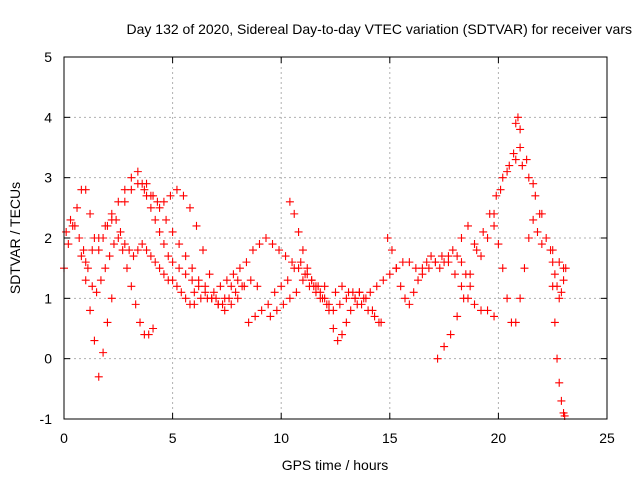  I want to click on series-t1, so click(129, 247).